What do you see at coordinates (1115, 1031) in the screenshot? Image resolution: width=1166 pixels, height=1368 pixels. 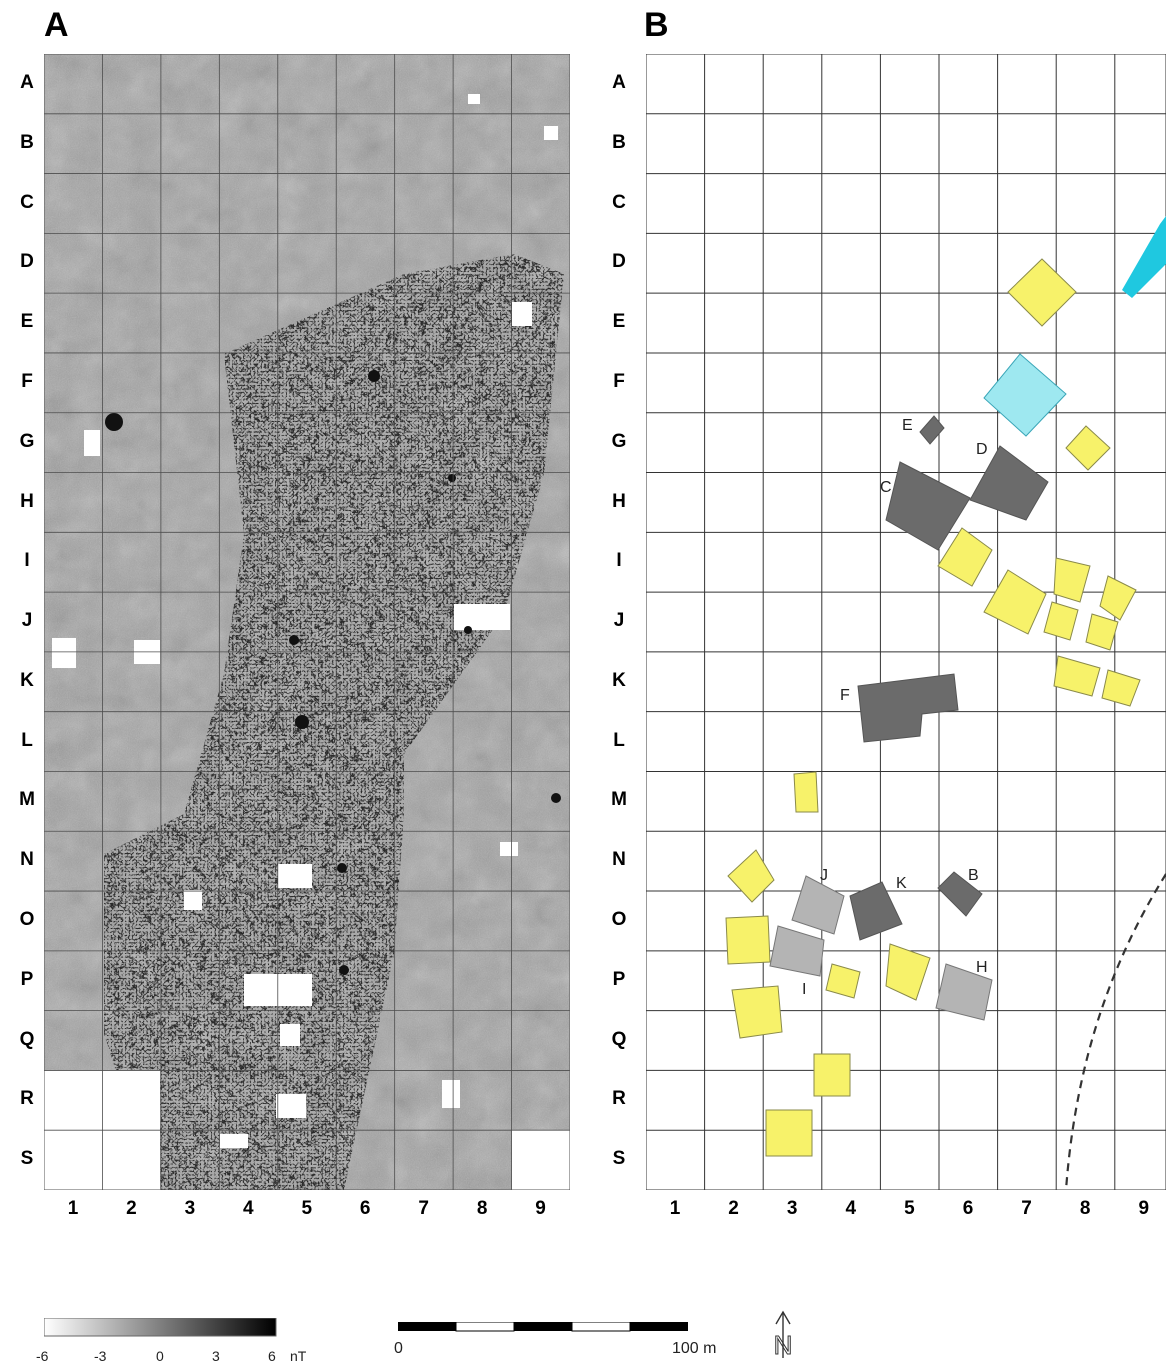 I see `dashed-boundary` at bounding box center [1115, 1031].